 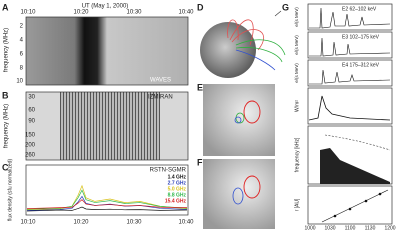 I want to click on panel-label: G, so click(x=285, y=7).